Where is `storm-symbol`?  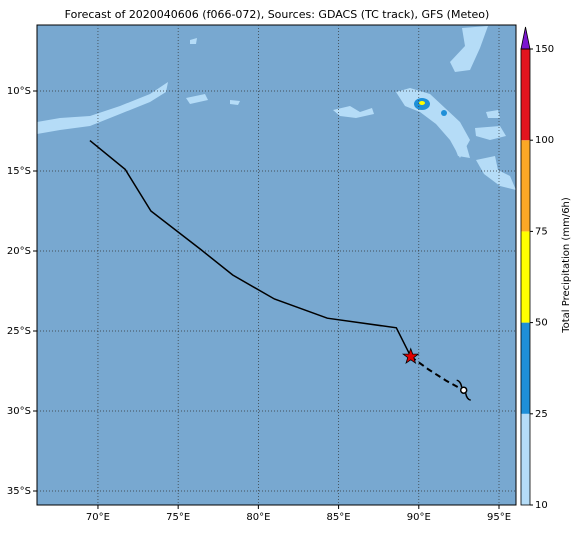
storm-symbol is located at coordinates (463, 390).